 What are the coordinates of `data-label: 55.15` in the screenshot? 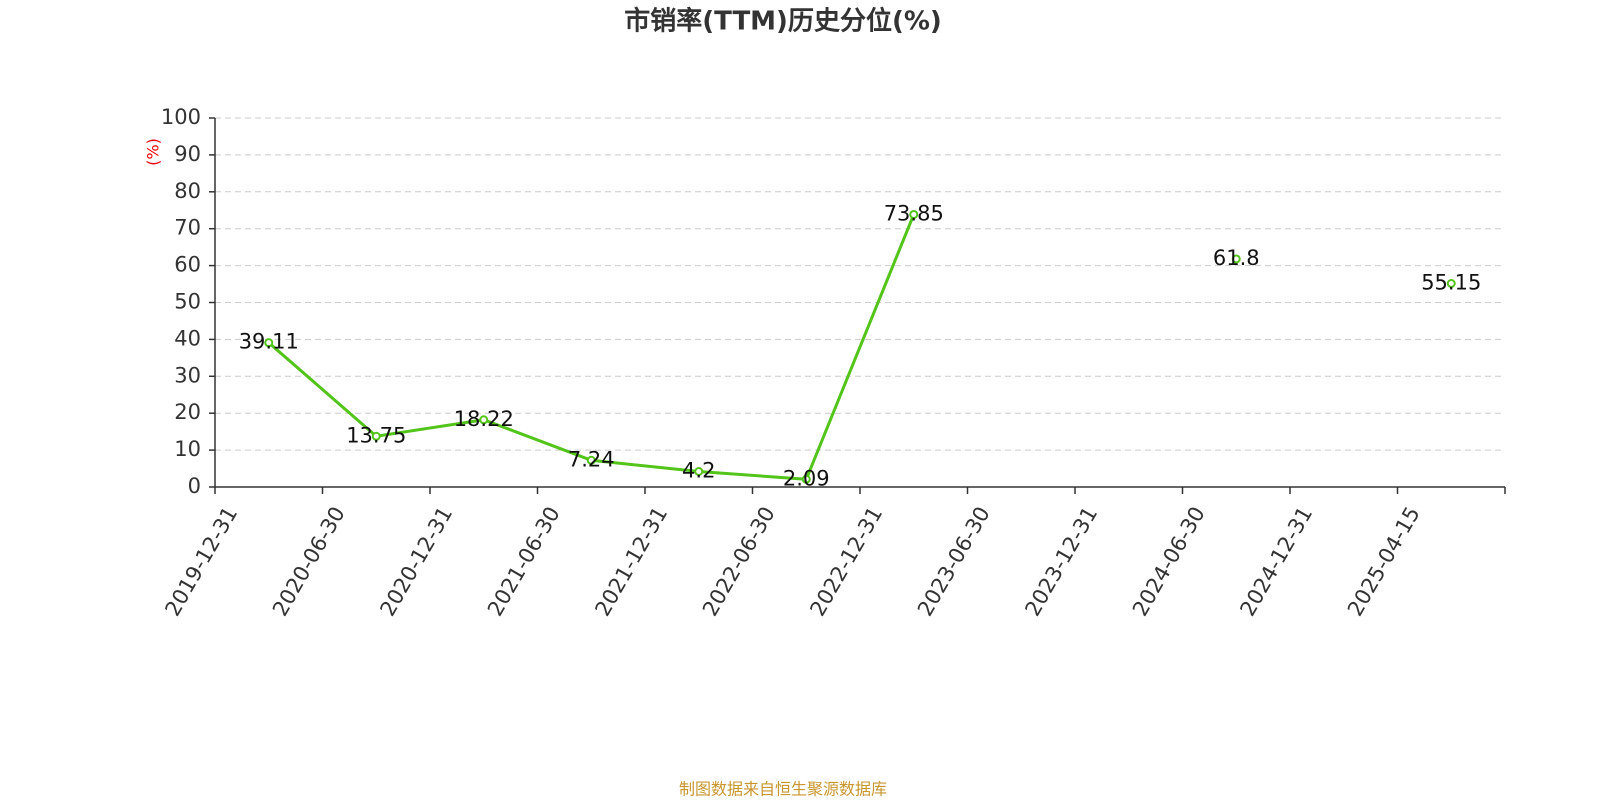 It's located at (1451, 282).